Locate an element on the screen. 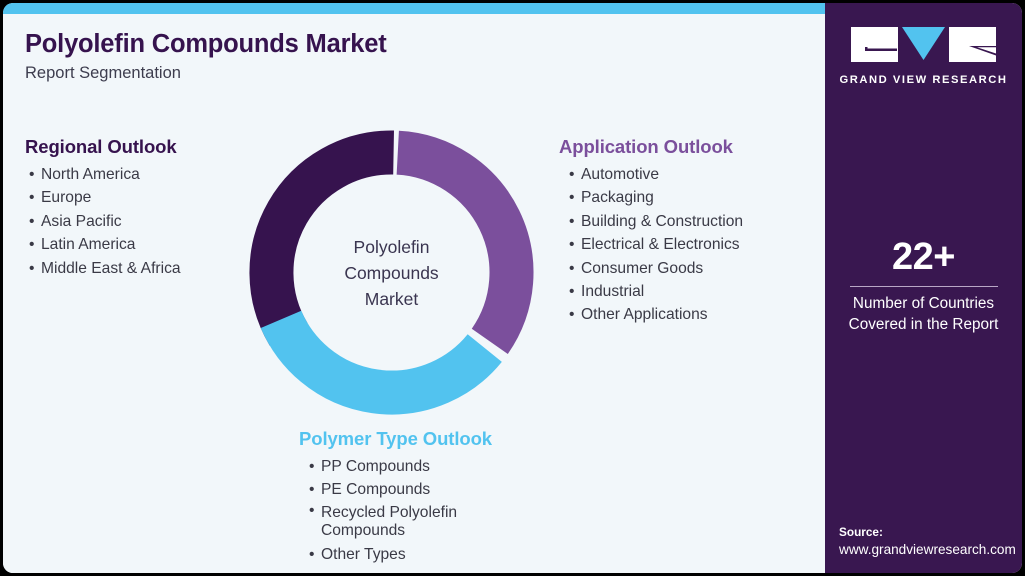 The height and width of the screenshot is (576, 1025). list-item: Electrical & Electronics is located at coordinates (656, 245).